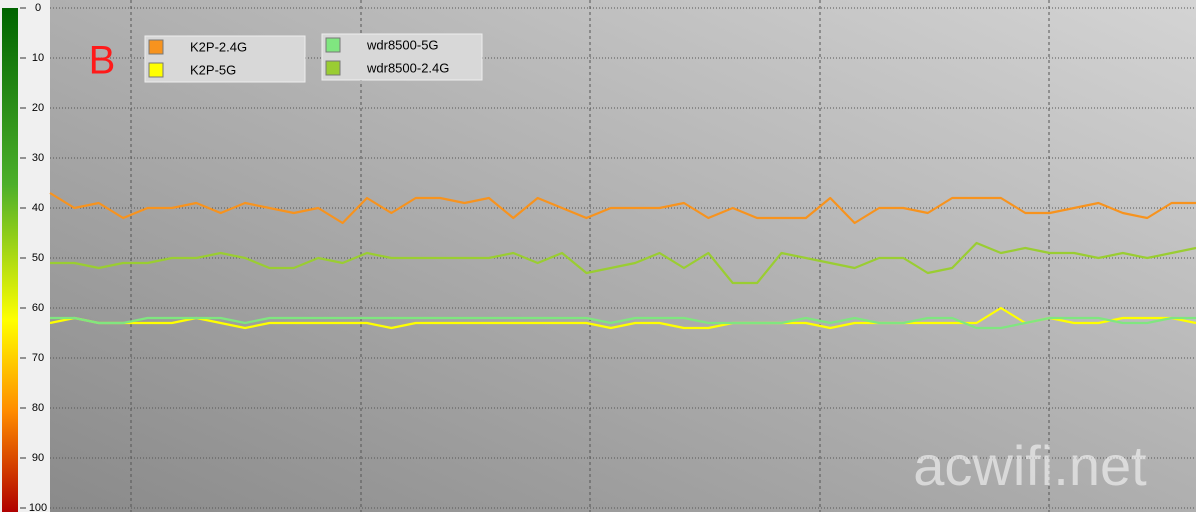 This screenshot has width=1196, height=517. What do you see at coordinates (38, 408) in the screenshot?
I see `y-tick-label: 80` at bounding box center [38, 408].